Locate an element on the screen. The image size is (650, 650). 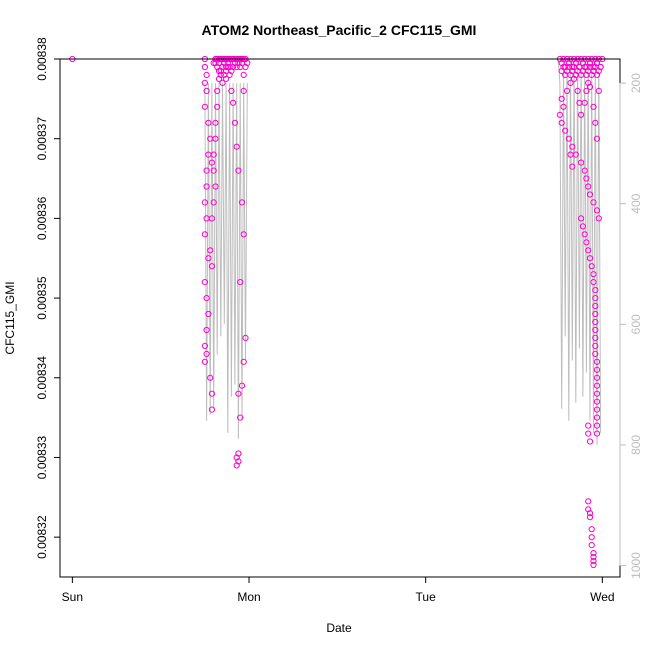
y-tick-label: 0.00836 is located at coordinates (42, 218).